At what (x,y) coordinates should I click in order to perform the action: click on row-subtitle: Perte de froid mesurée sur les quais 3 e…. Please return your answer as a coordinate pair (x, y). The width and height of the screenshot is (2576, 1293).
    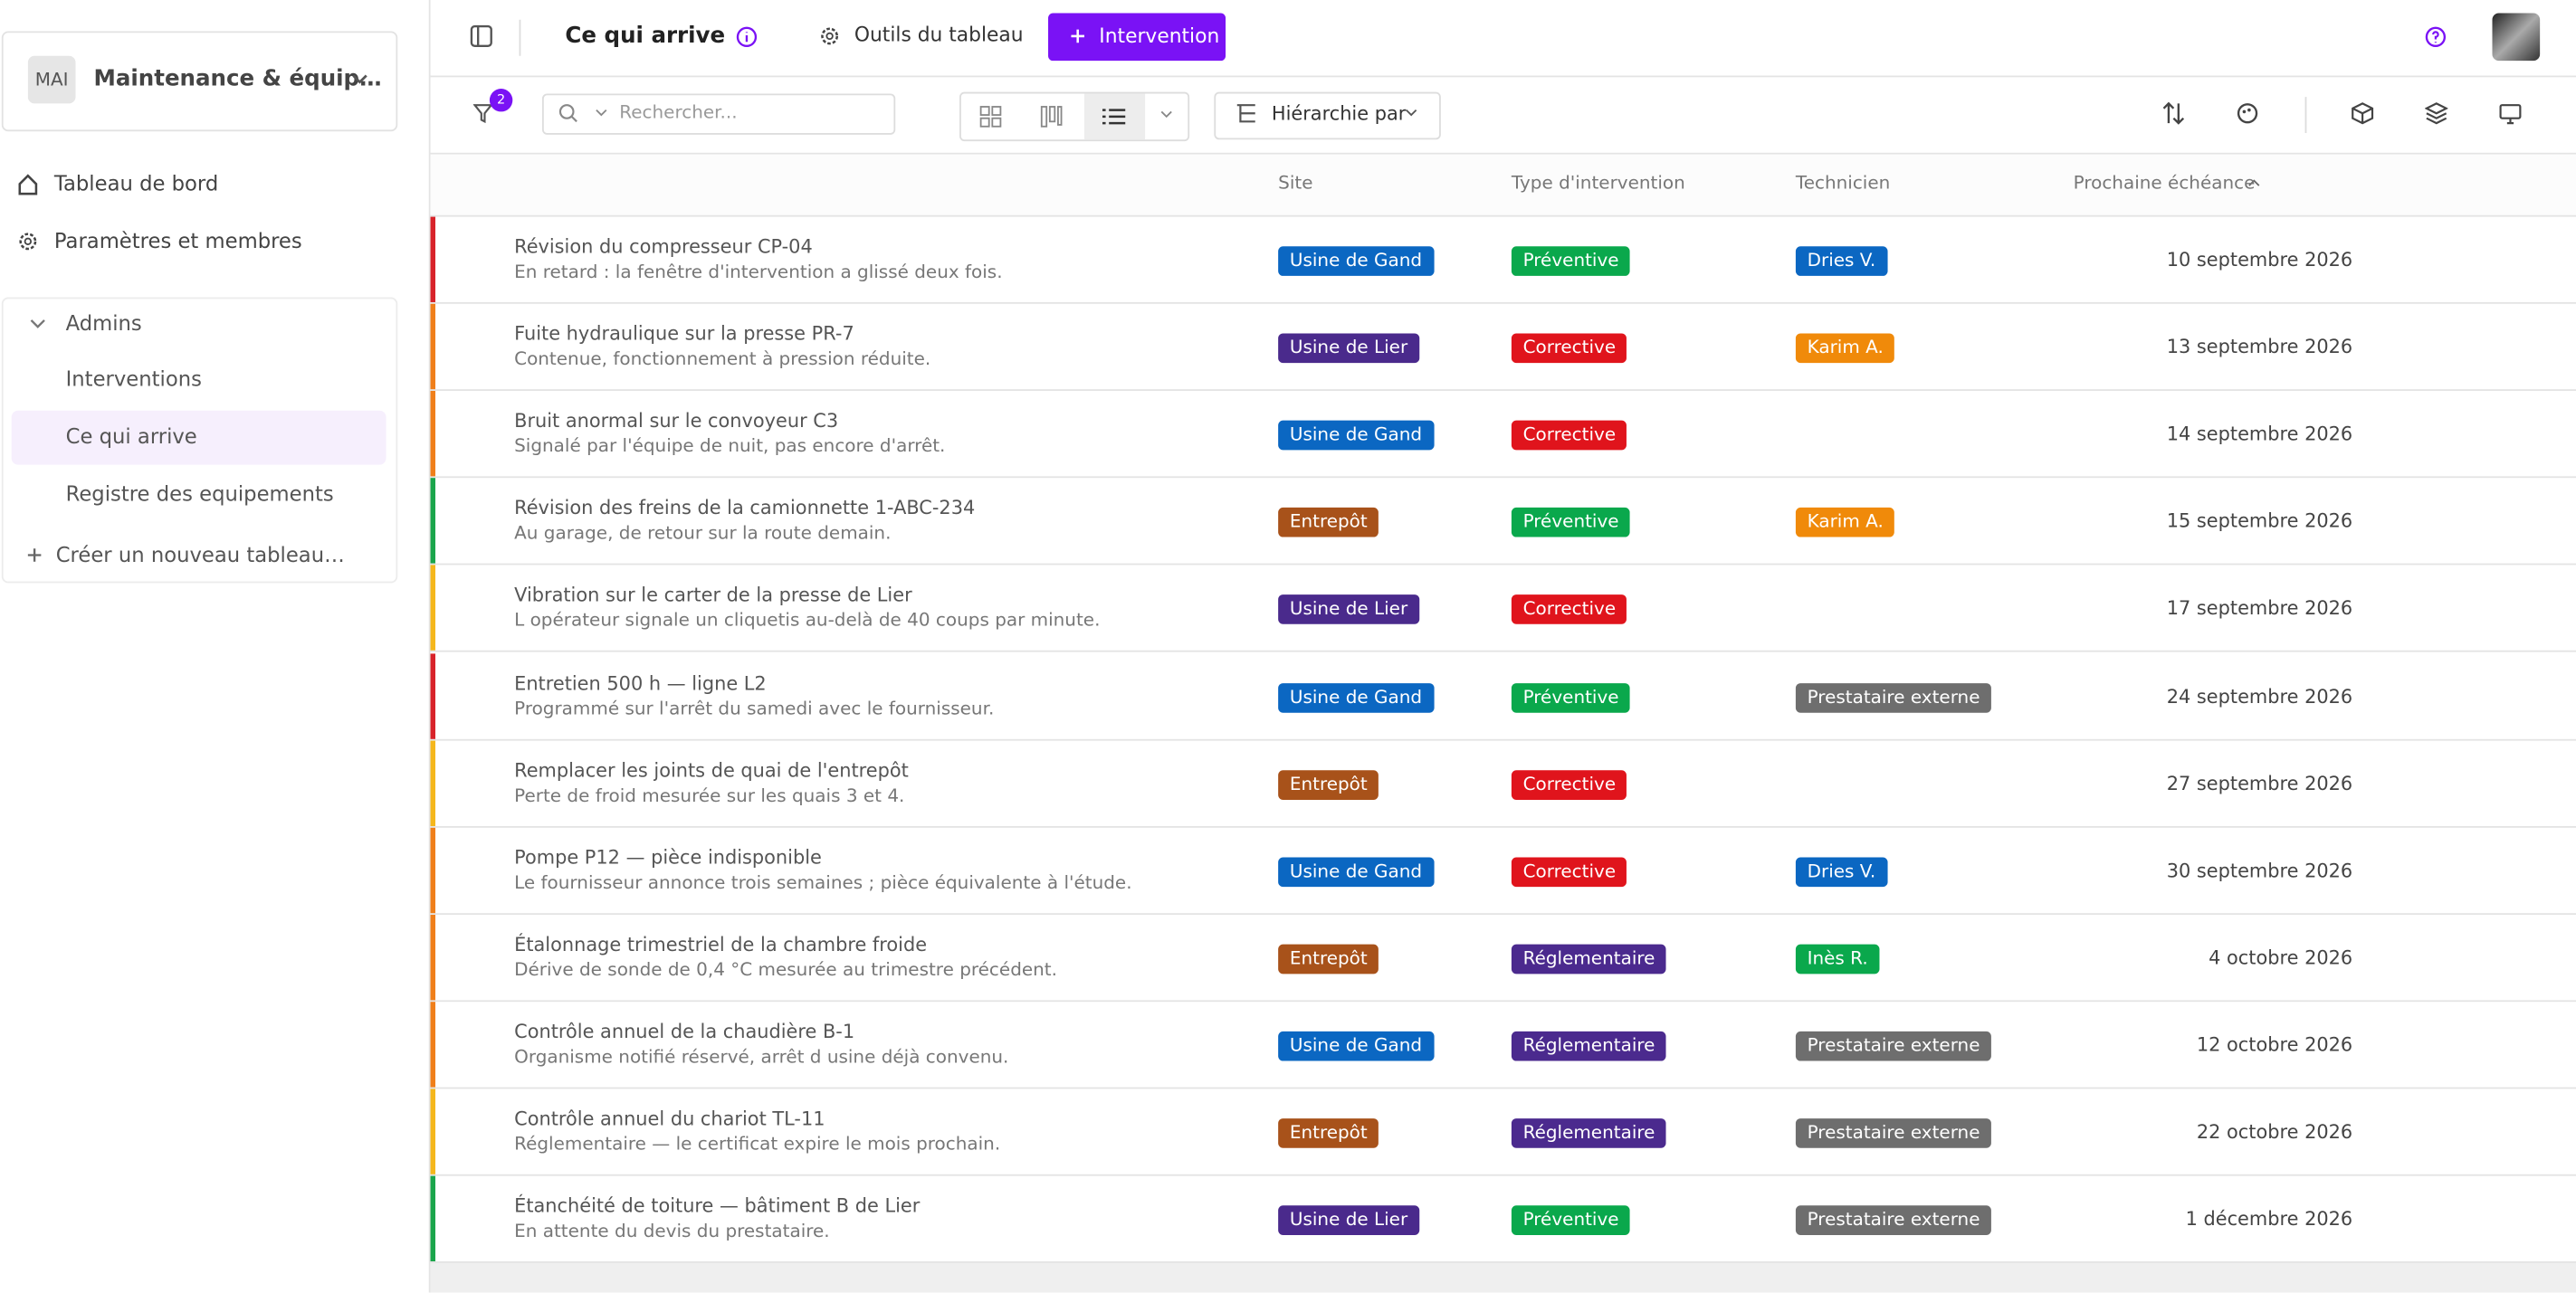
    Looking at the image, I should click on (710, 795).